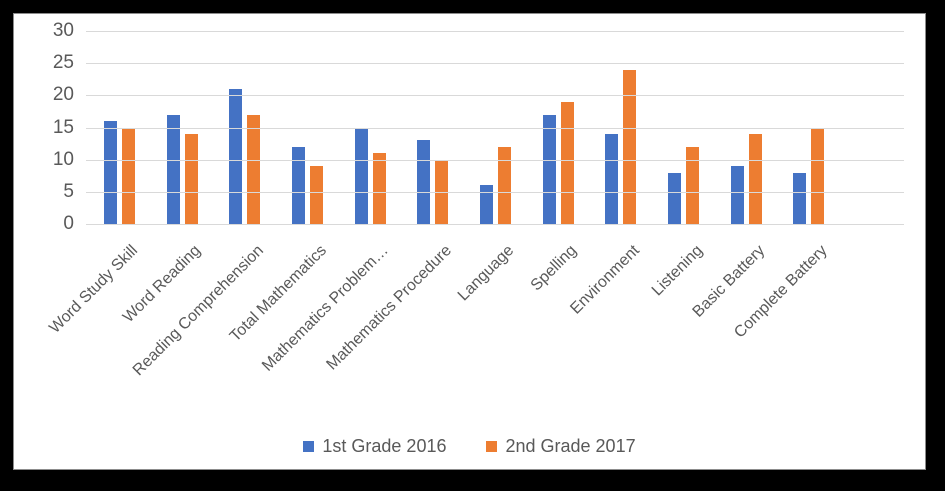 The width and height of the screenshot is (945, 491). I want to click on x-axis-label-7: Language, so click(486, 273).